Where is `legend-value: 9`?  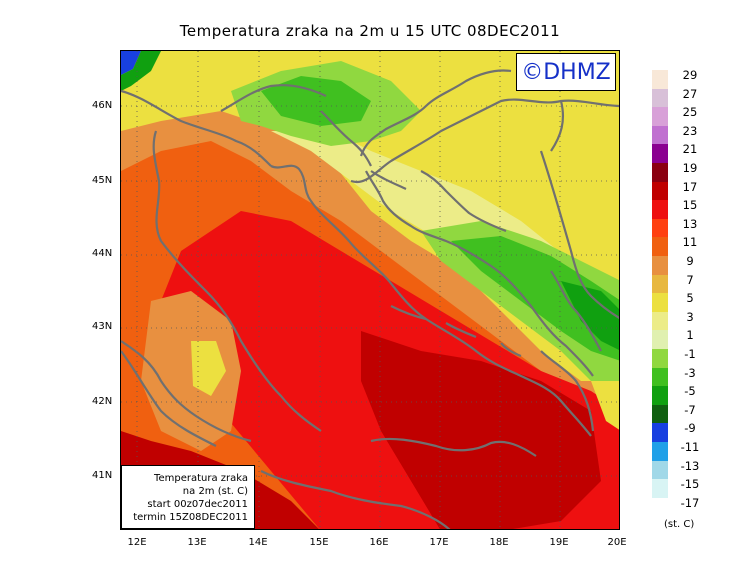 legend-value: 9 is located at coordinates (690, 261).